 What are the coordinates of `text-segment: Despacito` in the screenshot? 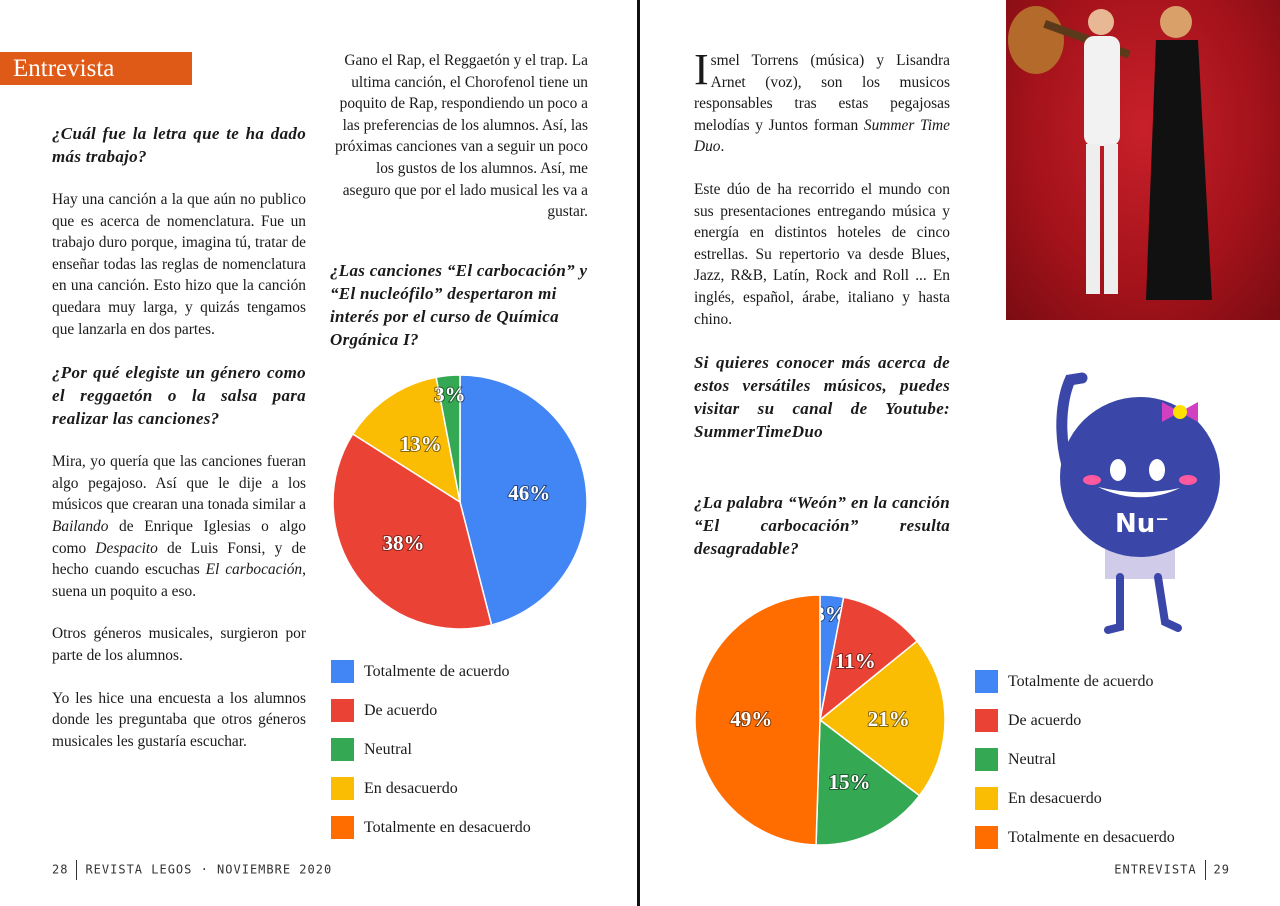 It's located at (126, 548).